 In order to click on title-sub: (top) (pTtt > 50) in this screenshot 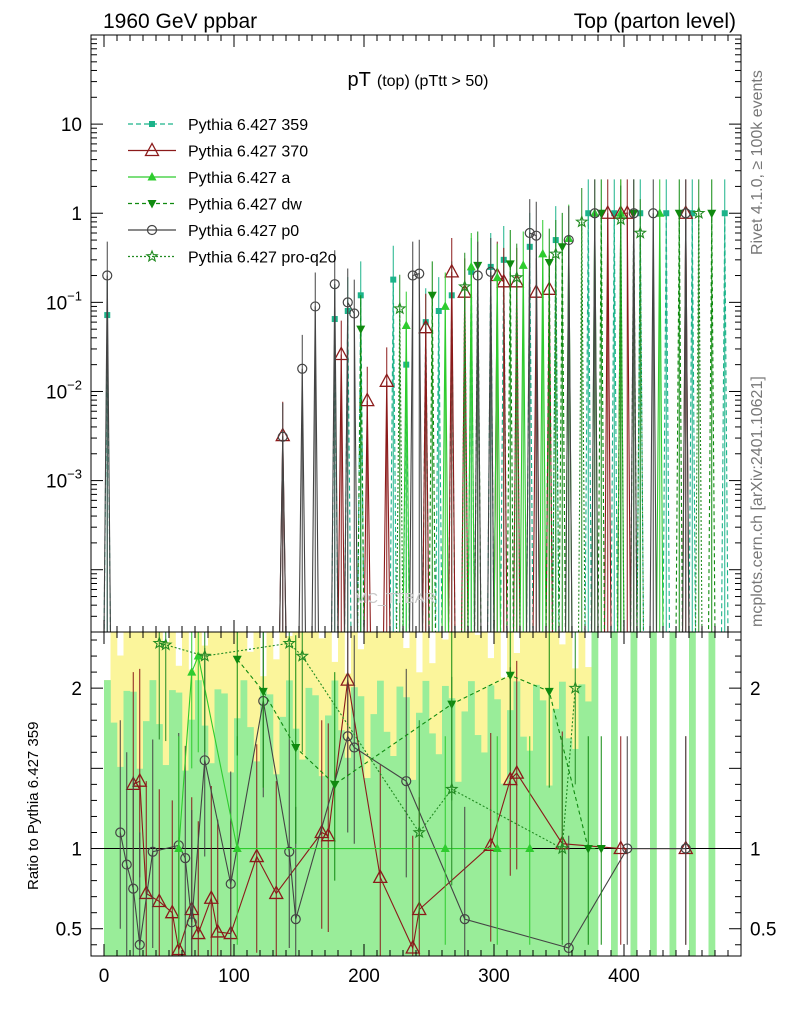, I will do `click(433, 81)`.